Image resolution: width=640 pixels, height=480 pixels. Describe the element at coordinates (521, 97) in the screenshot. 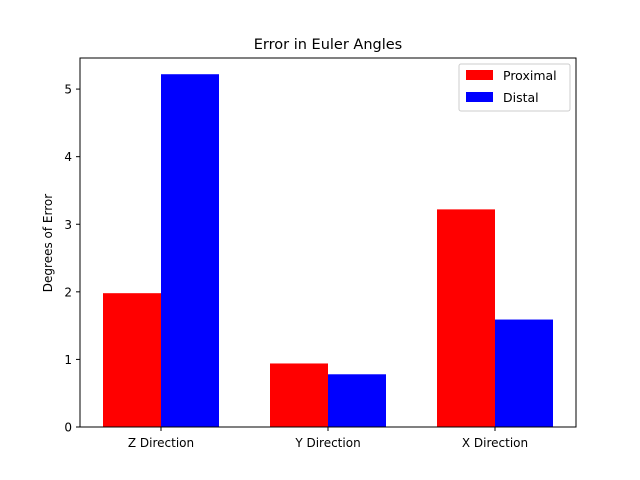

I see `legend-label-distal: Distal` at that location.